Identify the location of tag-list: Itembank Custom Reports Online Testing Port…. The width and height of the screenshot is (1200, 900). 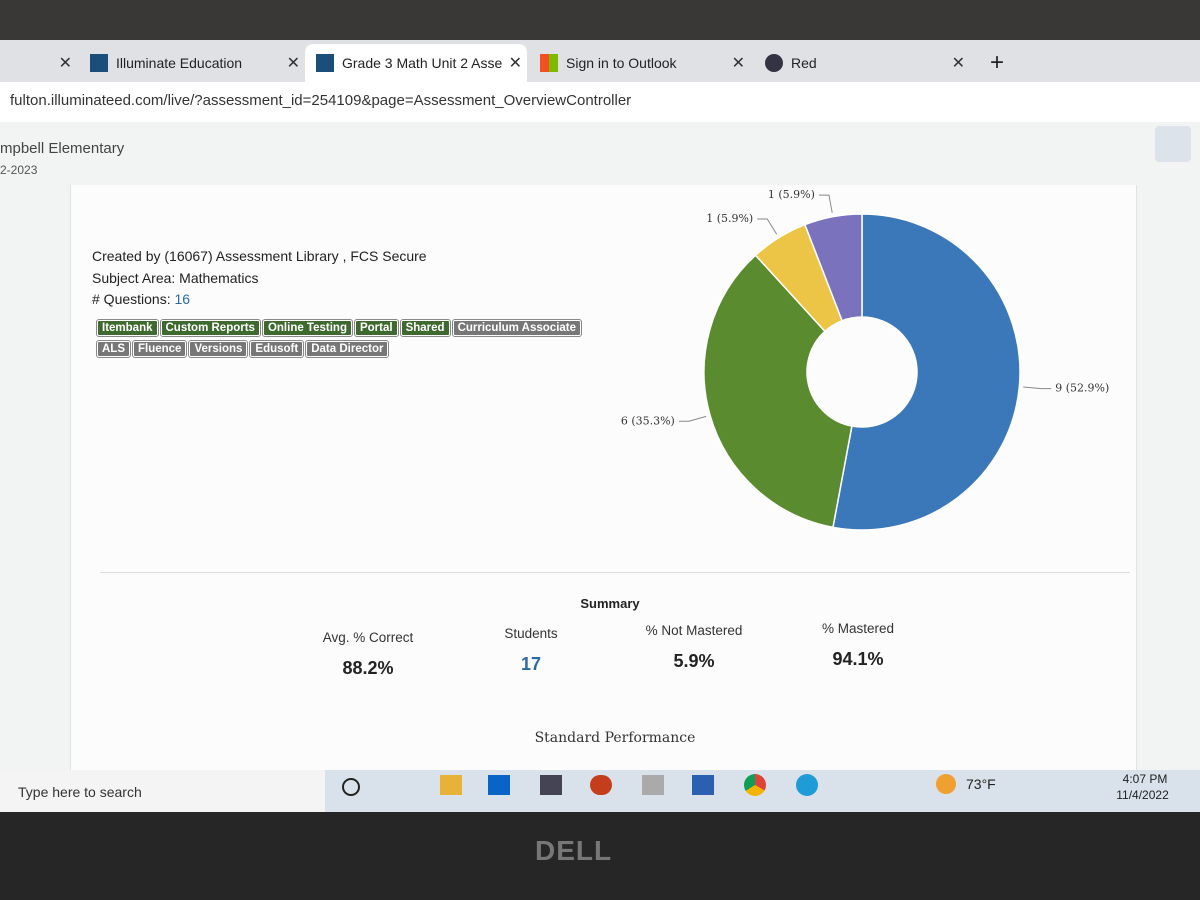
(356, 339).